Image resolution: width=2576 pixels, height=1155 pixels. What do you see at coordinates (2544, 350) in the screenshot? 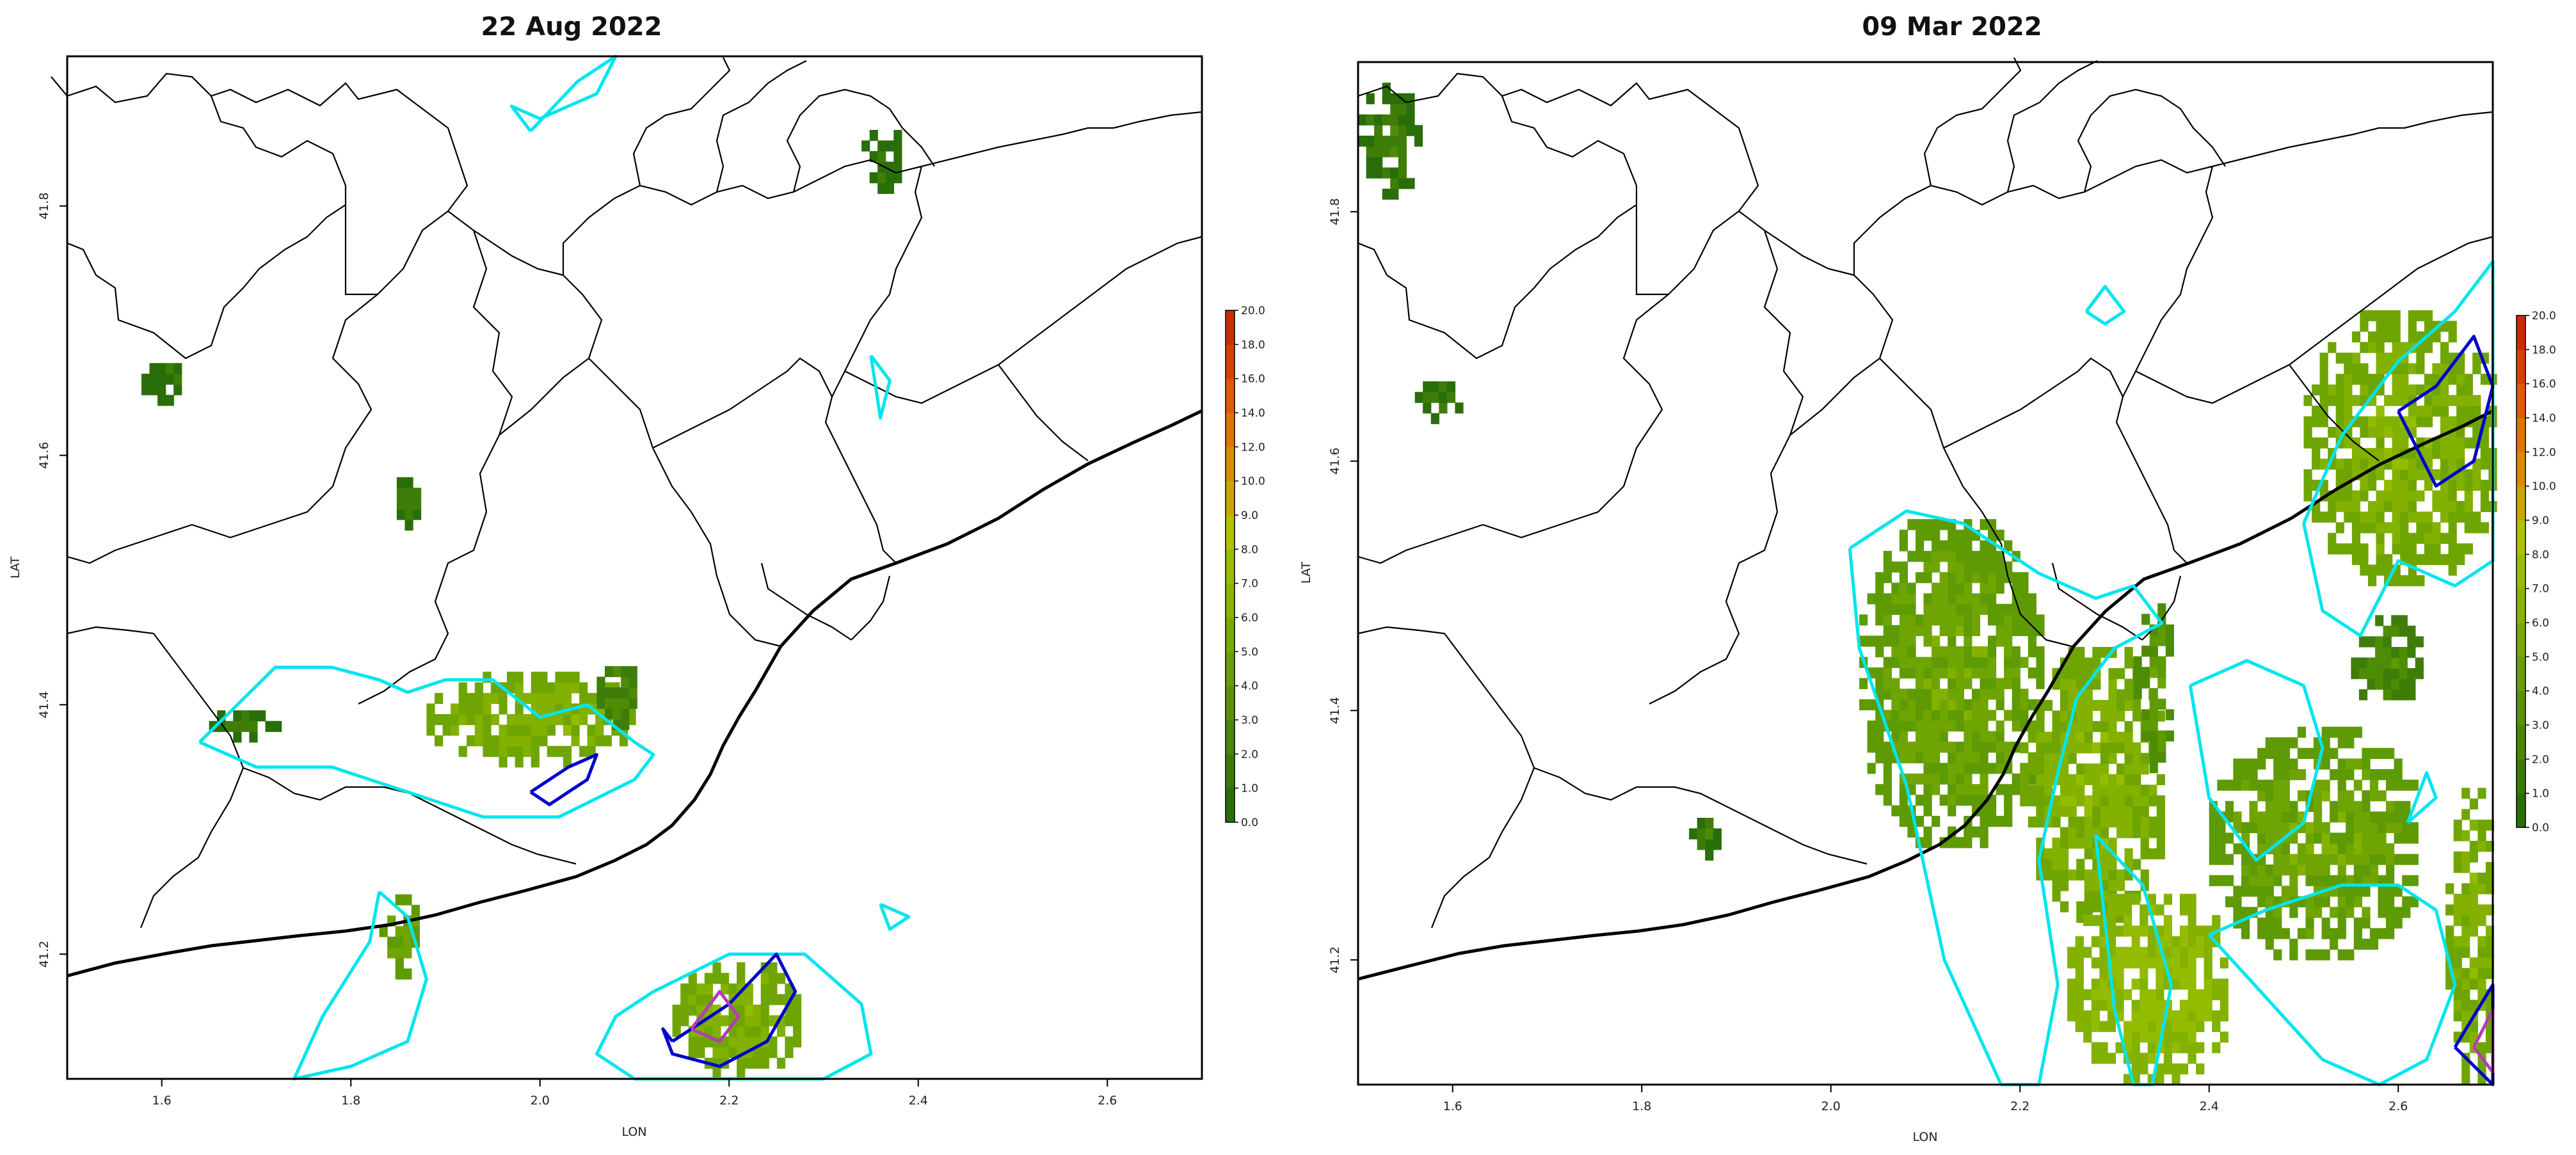
I see `colorbar-label: 18.0` at bounding box center [2544, 350].